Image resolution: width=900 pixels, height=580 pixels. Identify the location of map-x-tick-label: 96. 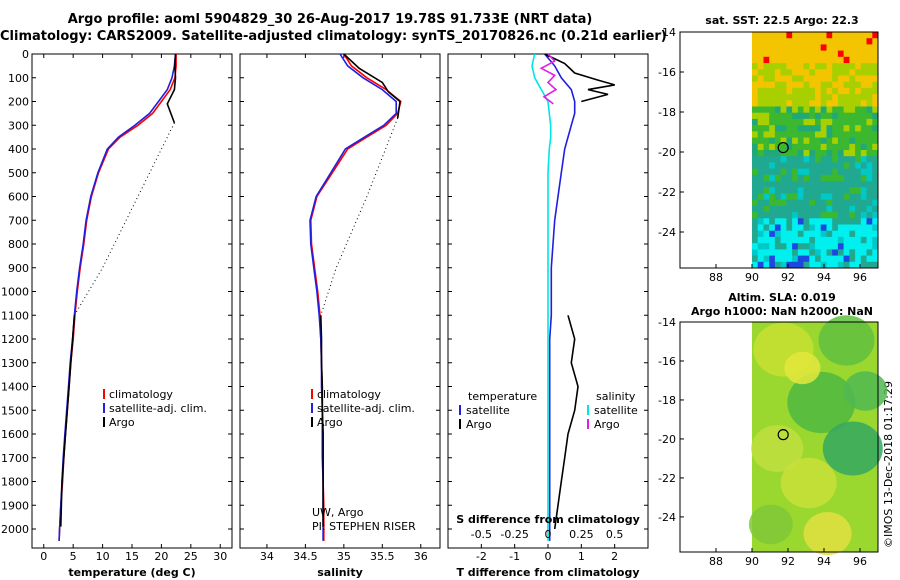
(860, 561).